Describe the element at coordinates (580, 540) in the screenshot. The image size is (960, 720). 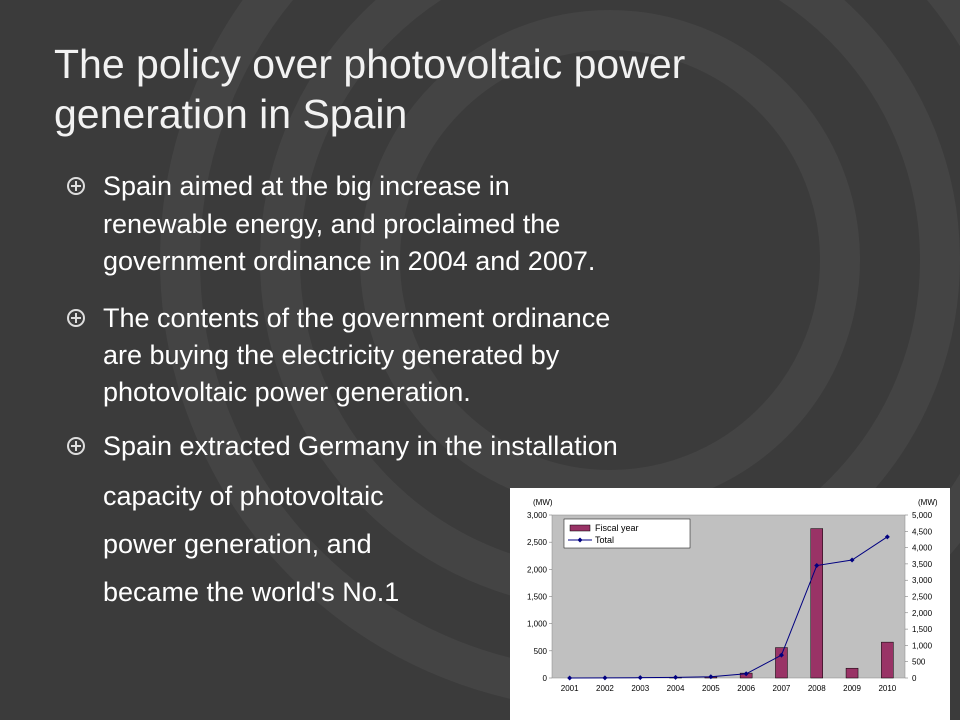
I see `legend-marker` at that location.